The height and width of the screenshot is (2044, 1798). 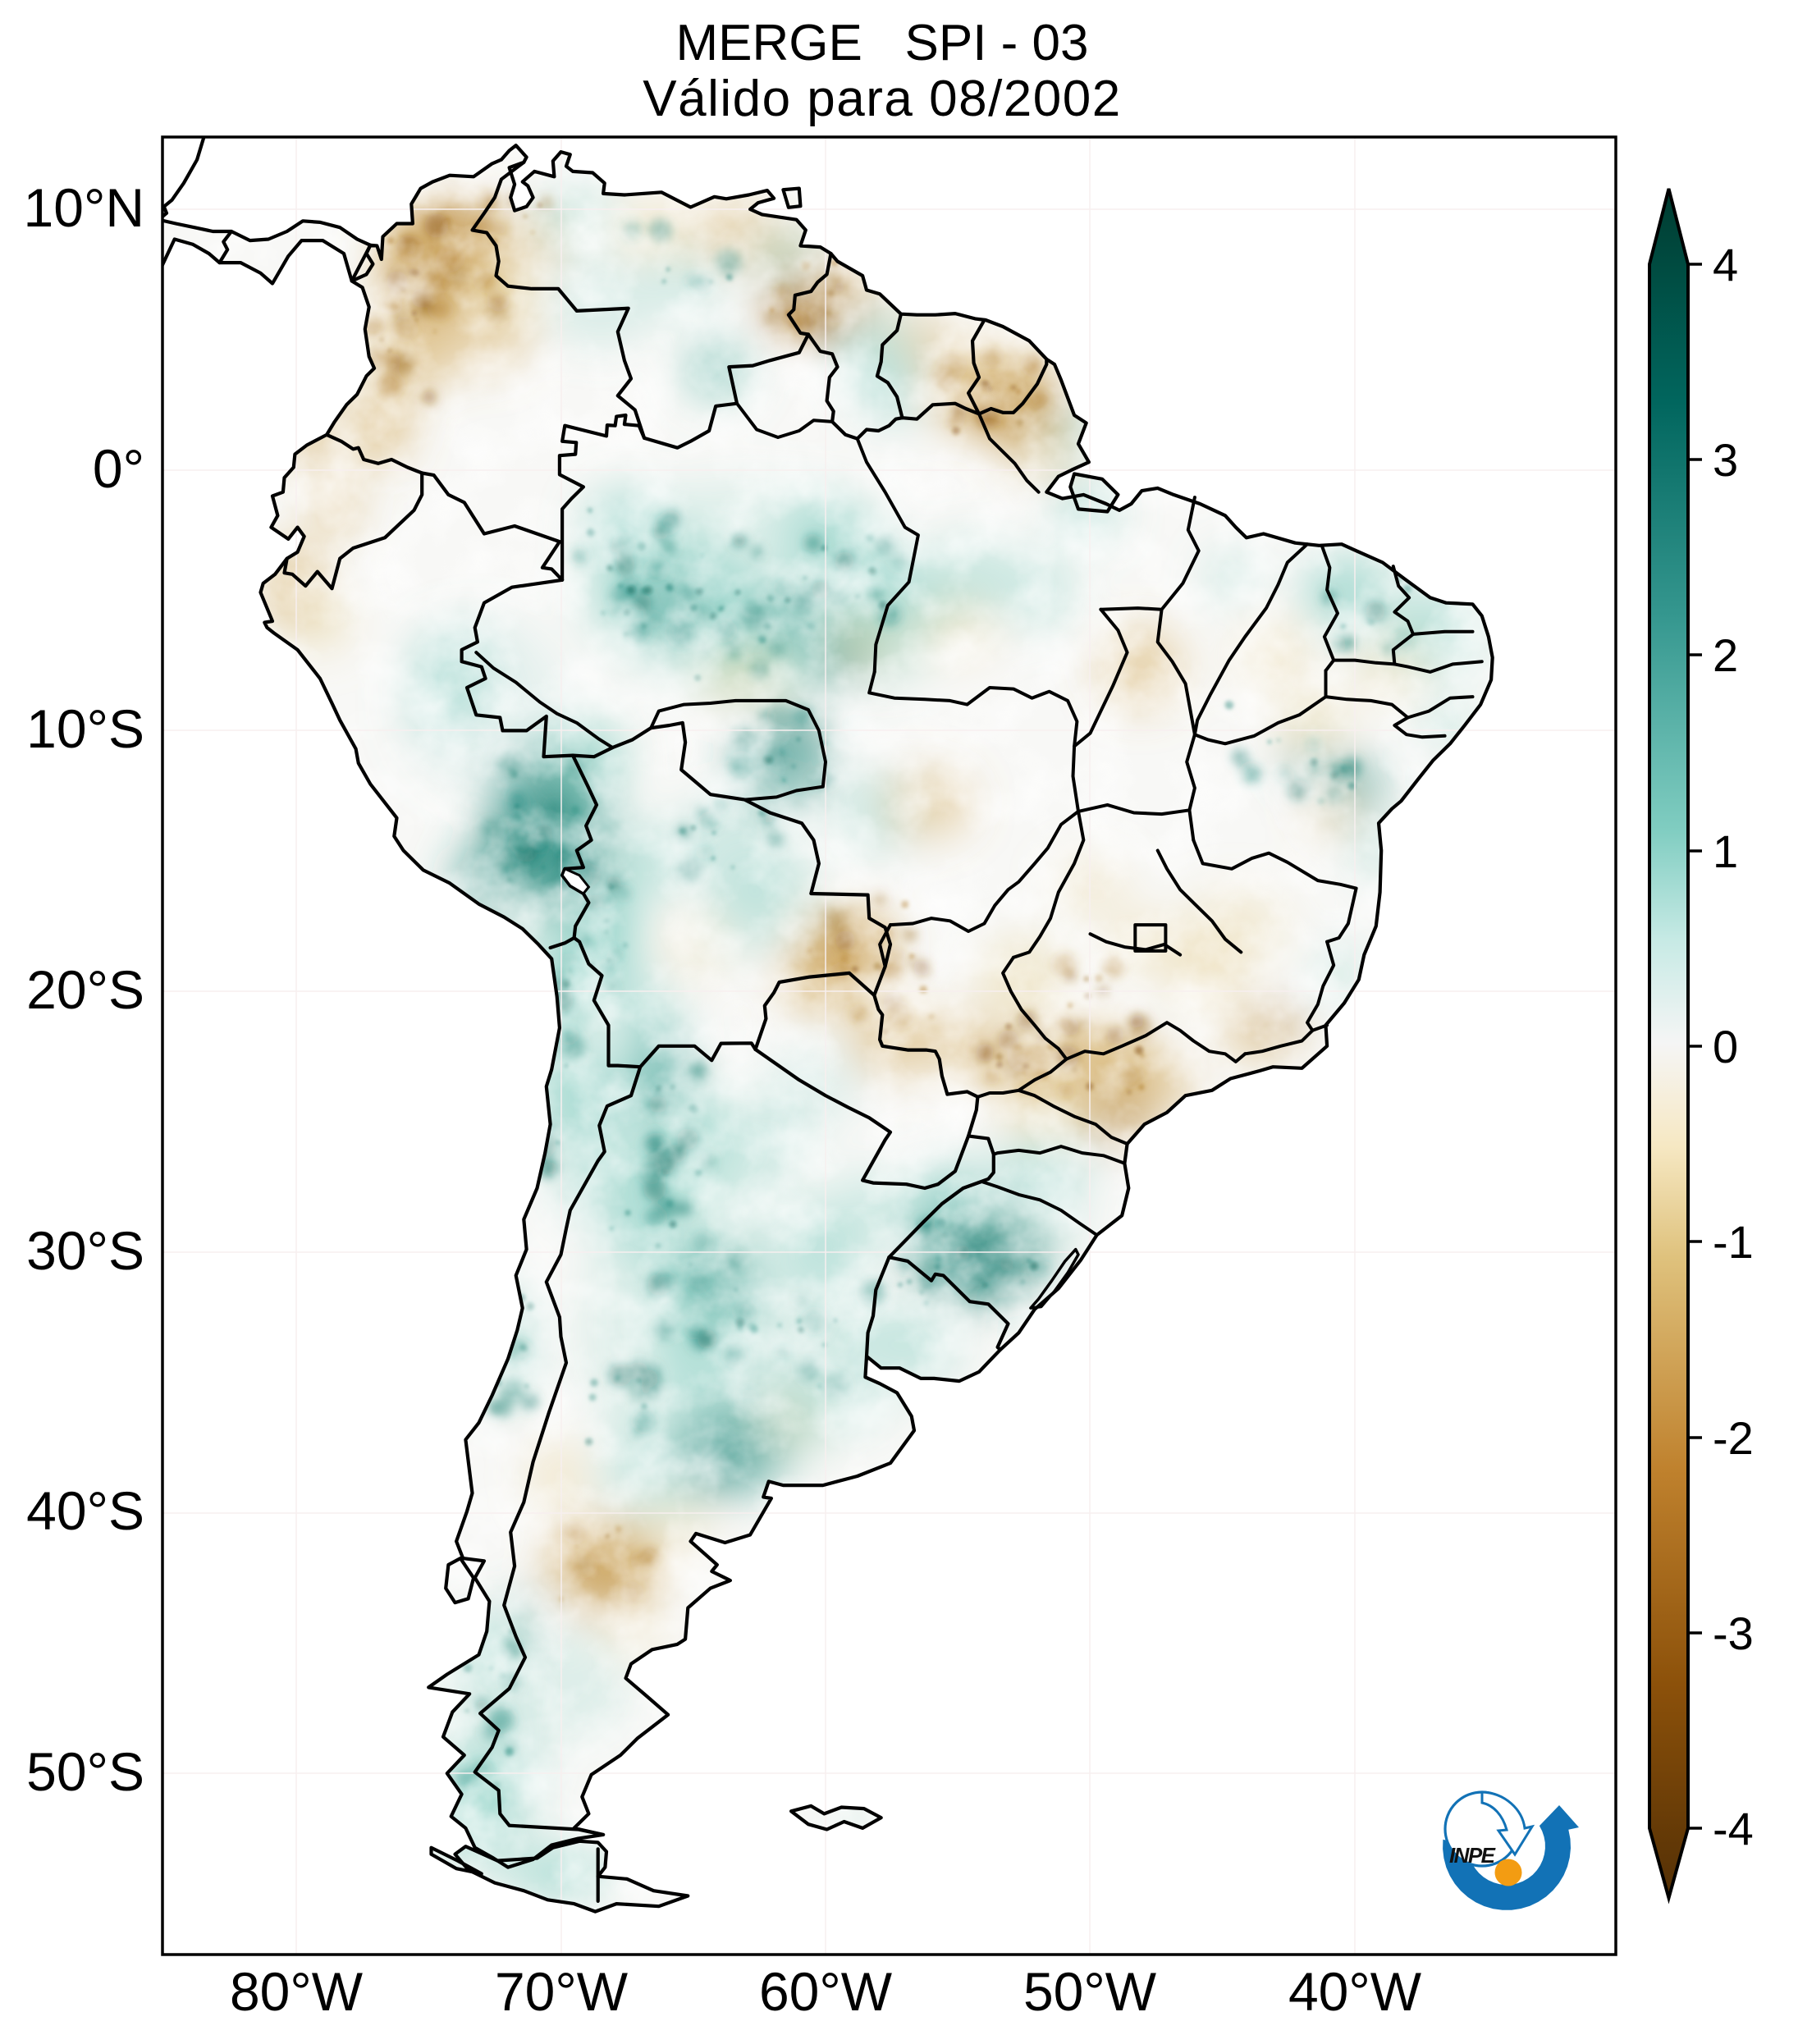 What do you see at coordinates (882, 99) in the screenshot?
I see `svg-text: Válido para 08/2002` at bounding box center [882, 99].